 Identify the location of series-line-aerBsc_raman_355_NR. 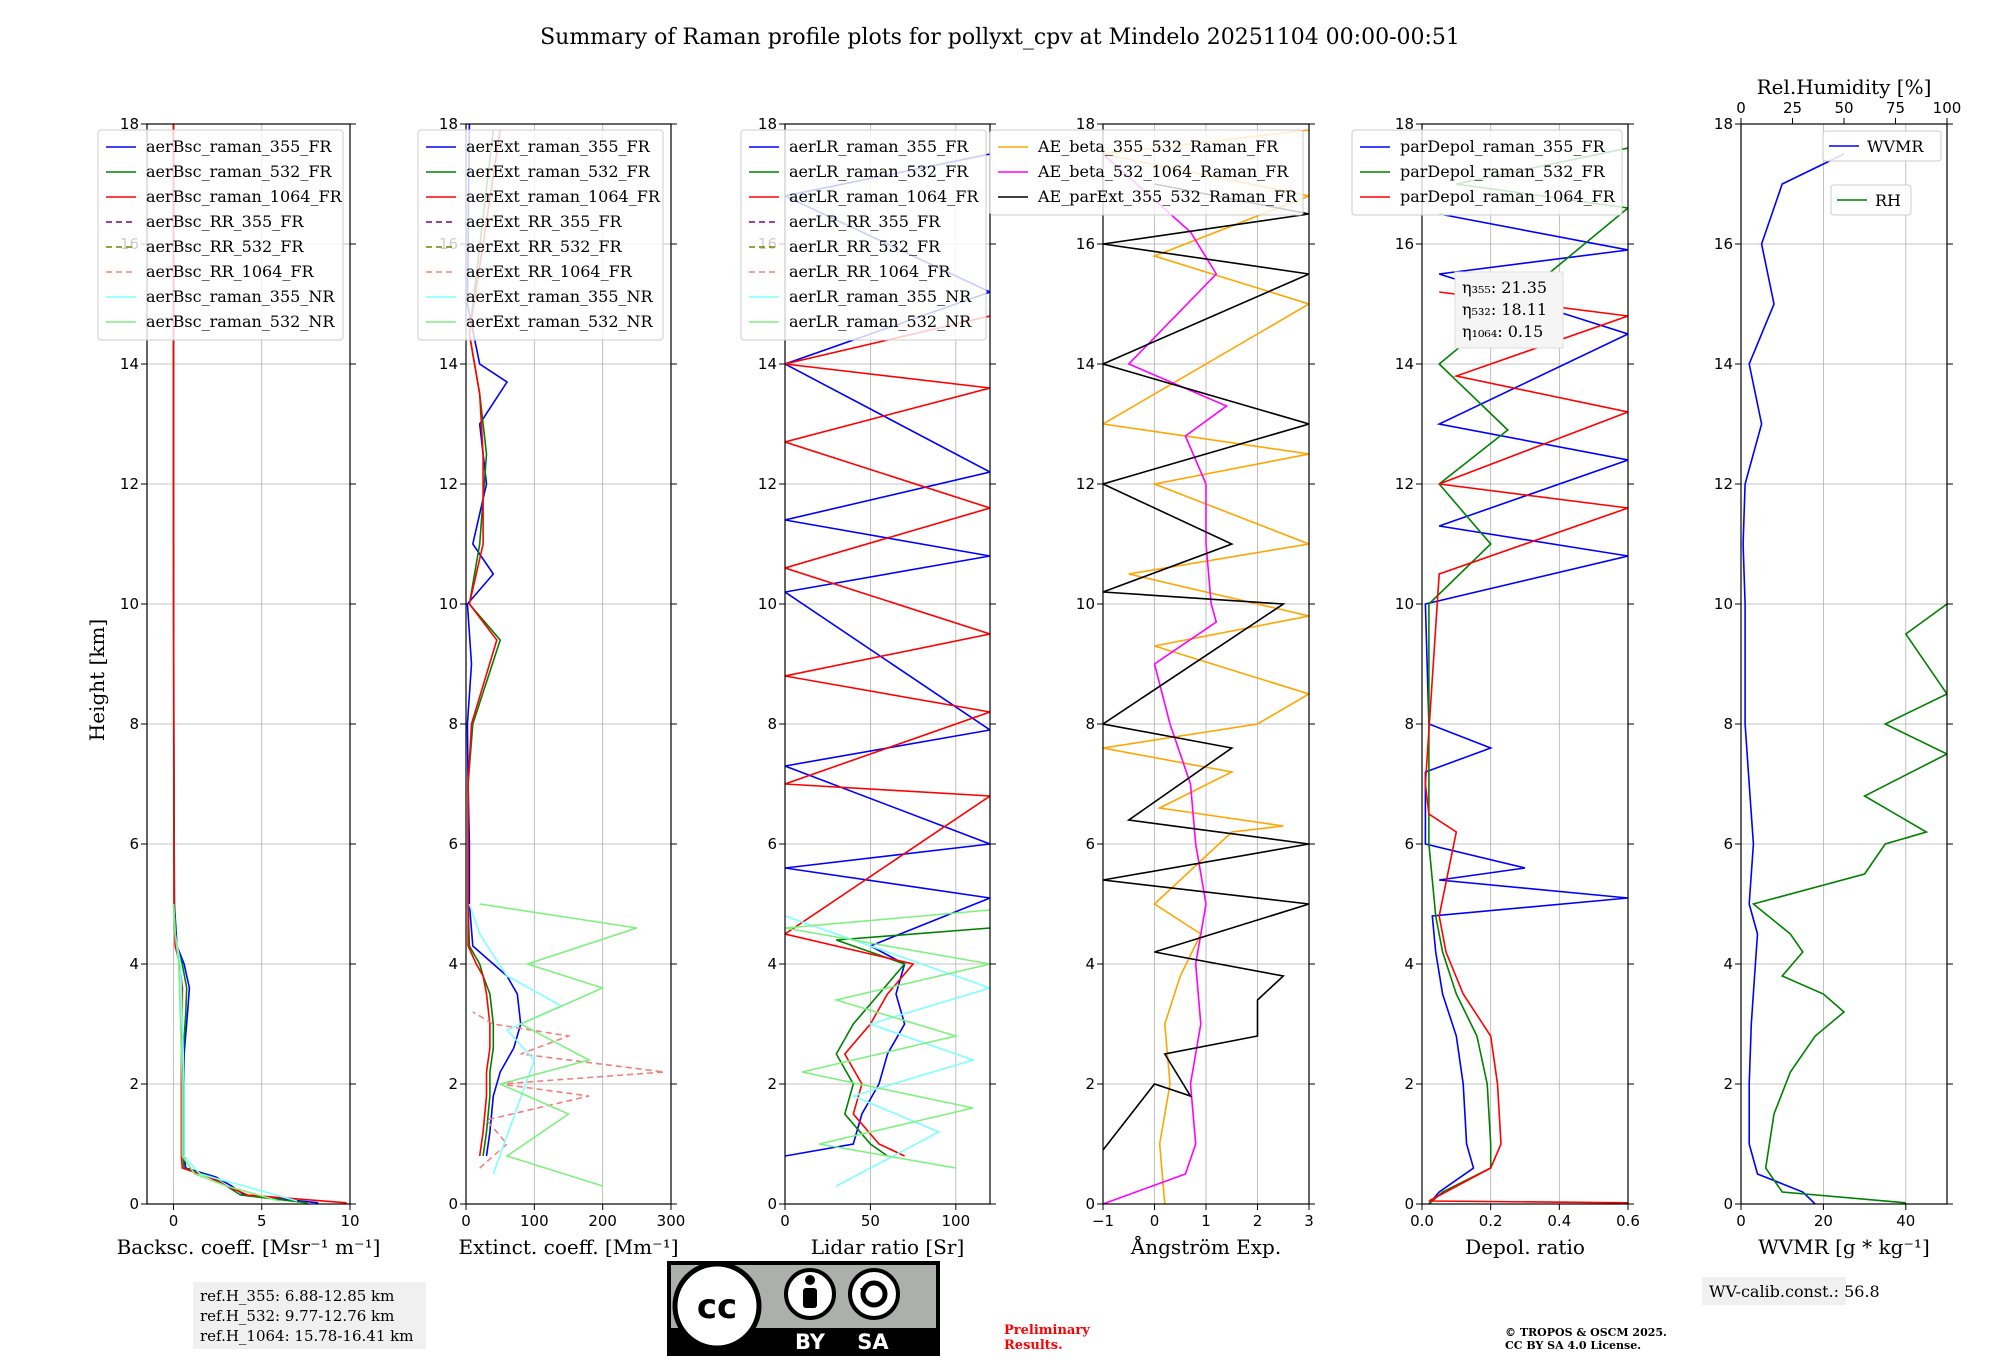
(235, 1052).